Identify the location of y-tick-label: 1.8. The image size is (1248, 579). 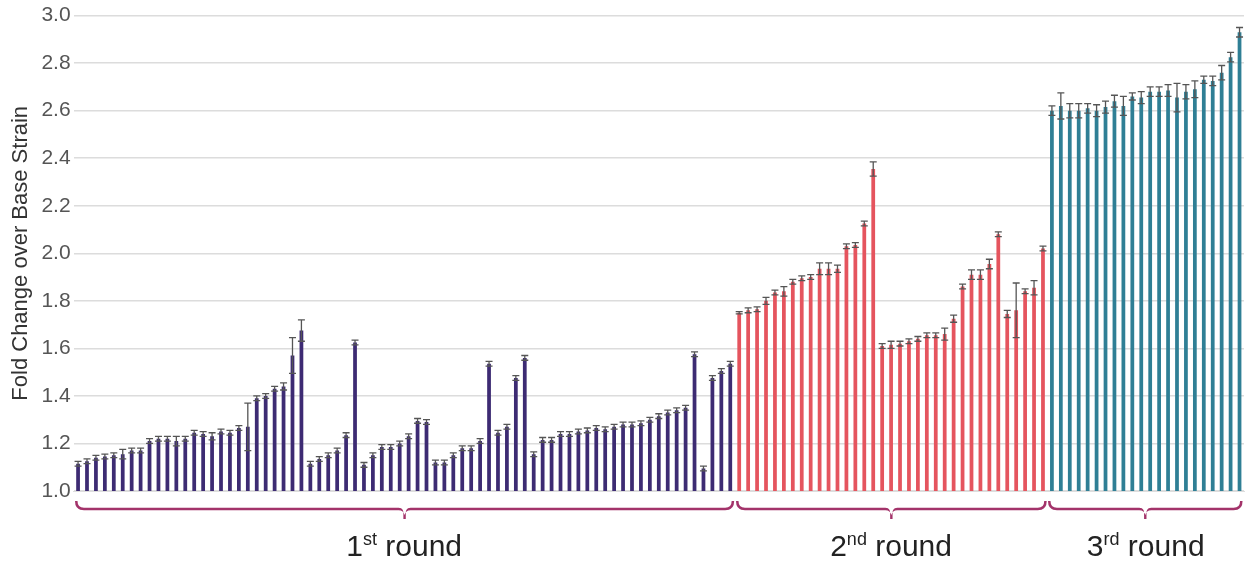
(56, 299).